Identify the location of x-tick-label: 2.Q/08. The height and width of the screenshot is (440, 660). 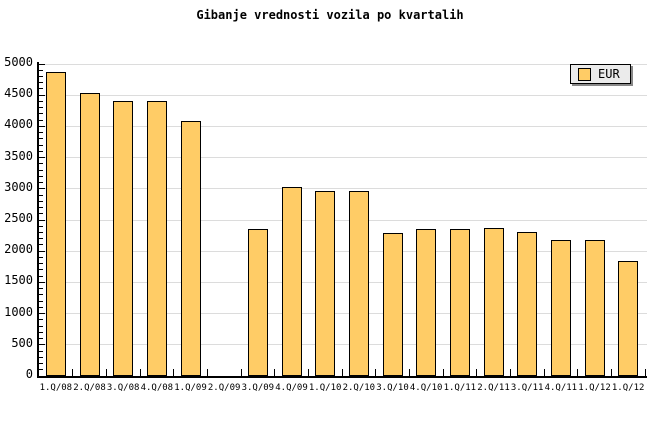
(89, 388).